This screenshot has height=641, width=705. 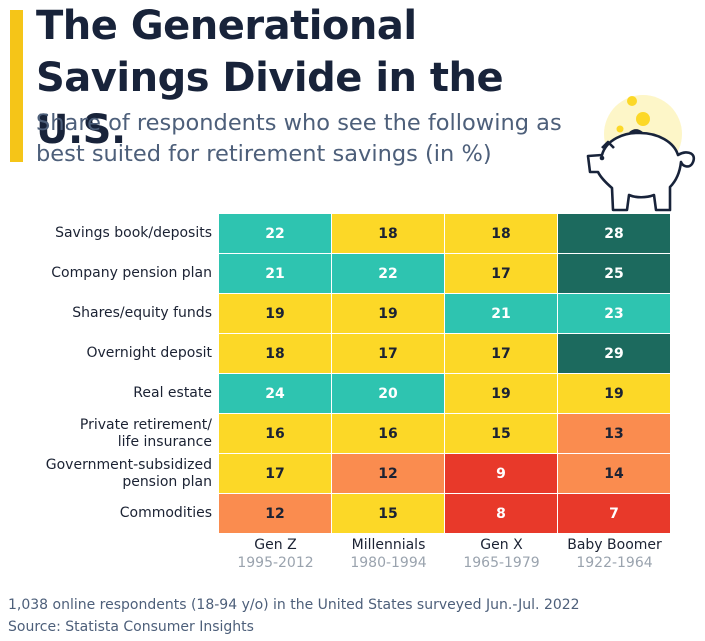 I want to click on column-name: Millennials, so click(x=388, y=545).